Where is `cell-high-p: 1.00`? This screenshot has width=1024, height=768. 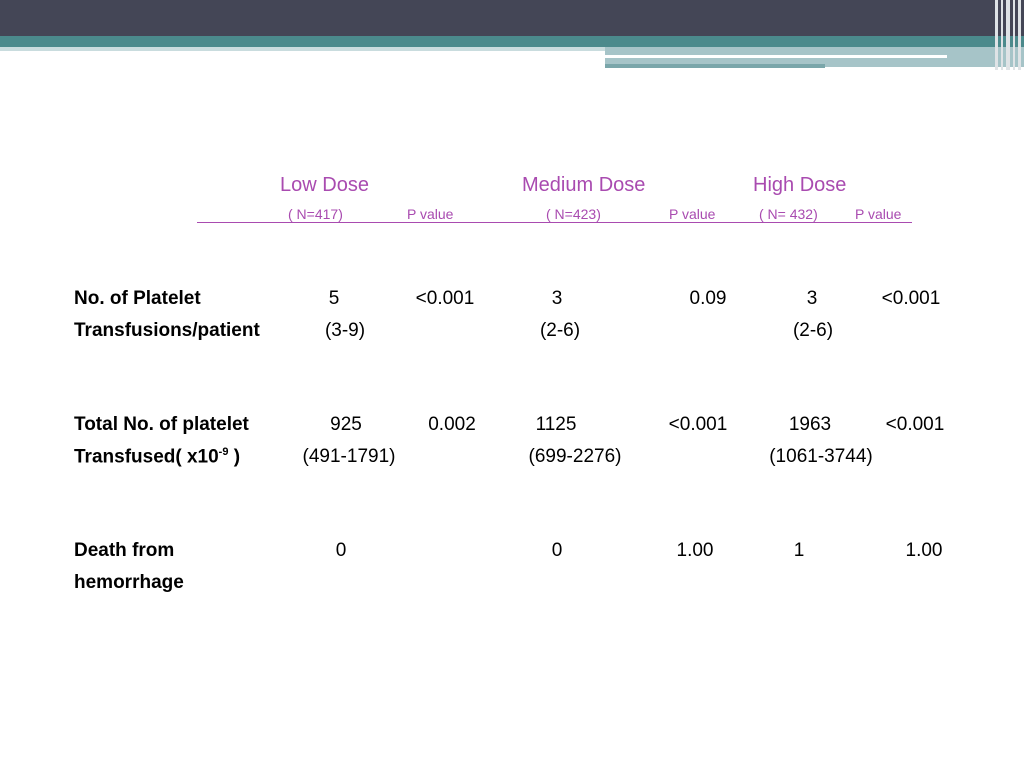 cell-high-p: 1.00 is located at coordinates (924, 550).